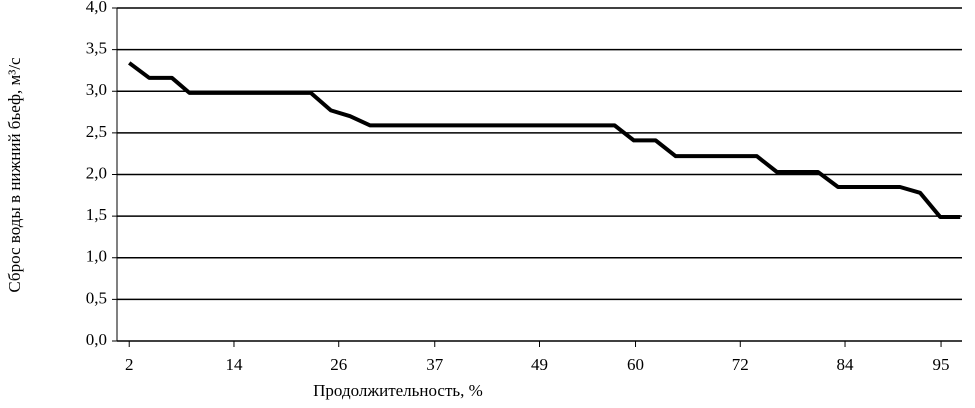 Image resolution: width=975 pixels, height=408 pixels. Describe the element at coordinates (96, 172) in the screenshot. I see `y-tick-label: 2,0` at that location.